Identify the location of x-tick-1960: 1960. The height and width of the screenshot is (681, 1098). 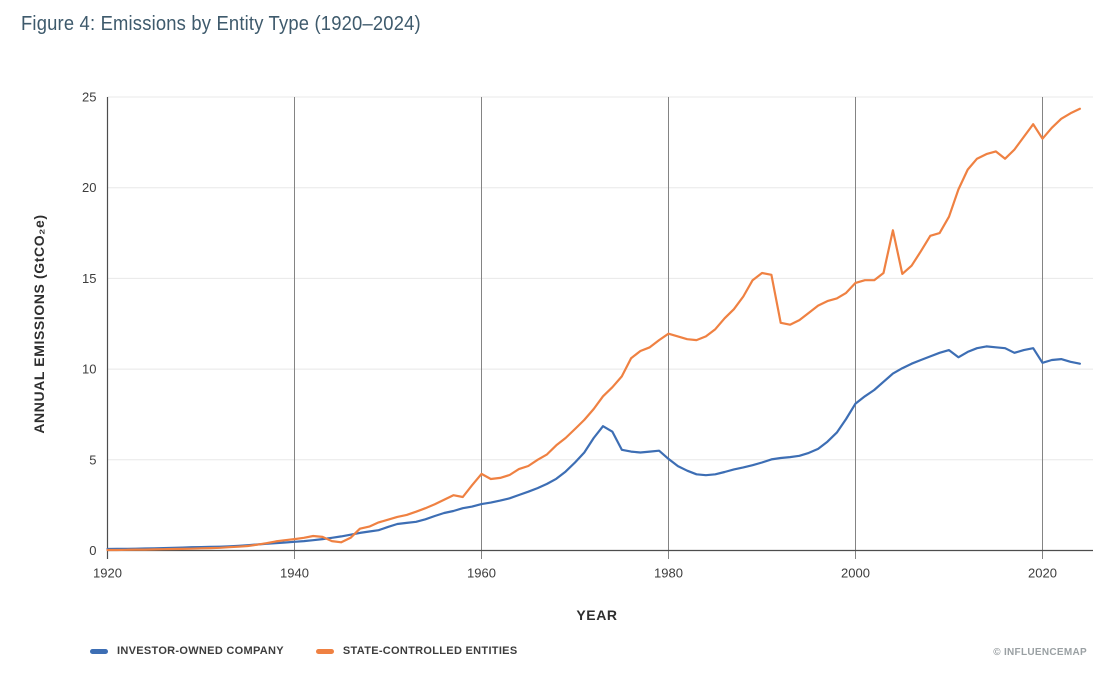
(481, 573).